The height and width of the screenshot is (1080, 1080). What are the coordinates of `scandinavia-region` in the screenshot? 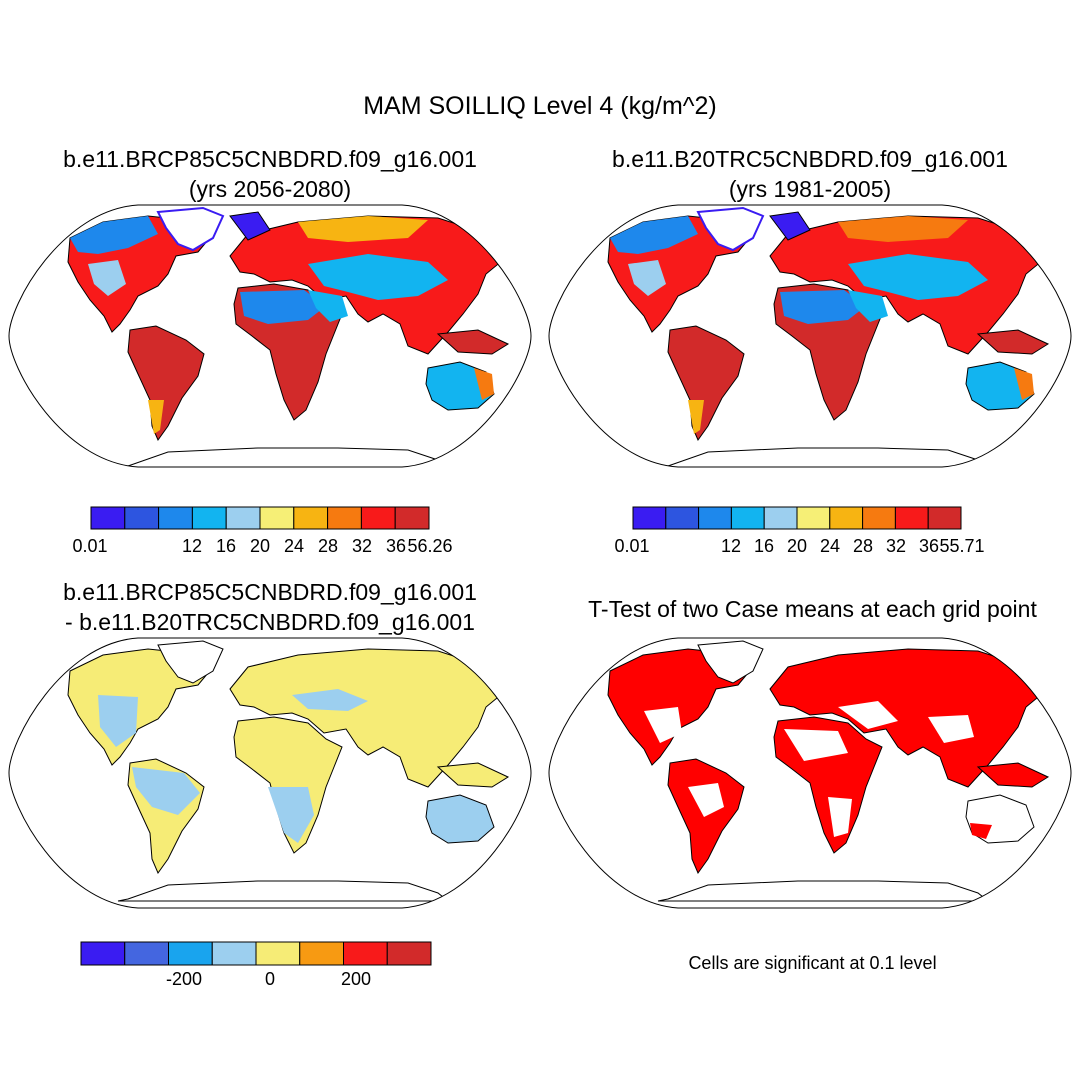 It's located at (790, 226).